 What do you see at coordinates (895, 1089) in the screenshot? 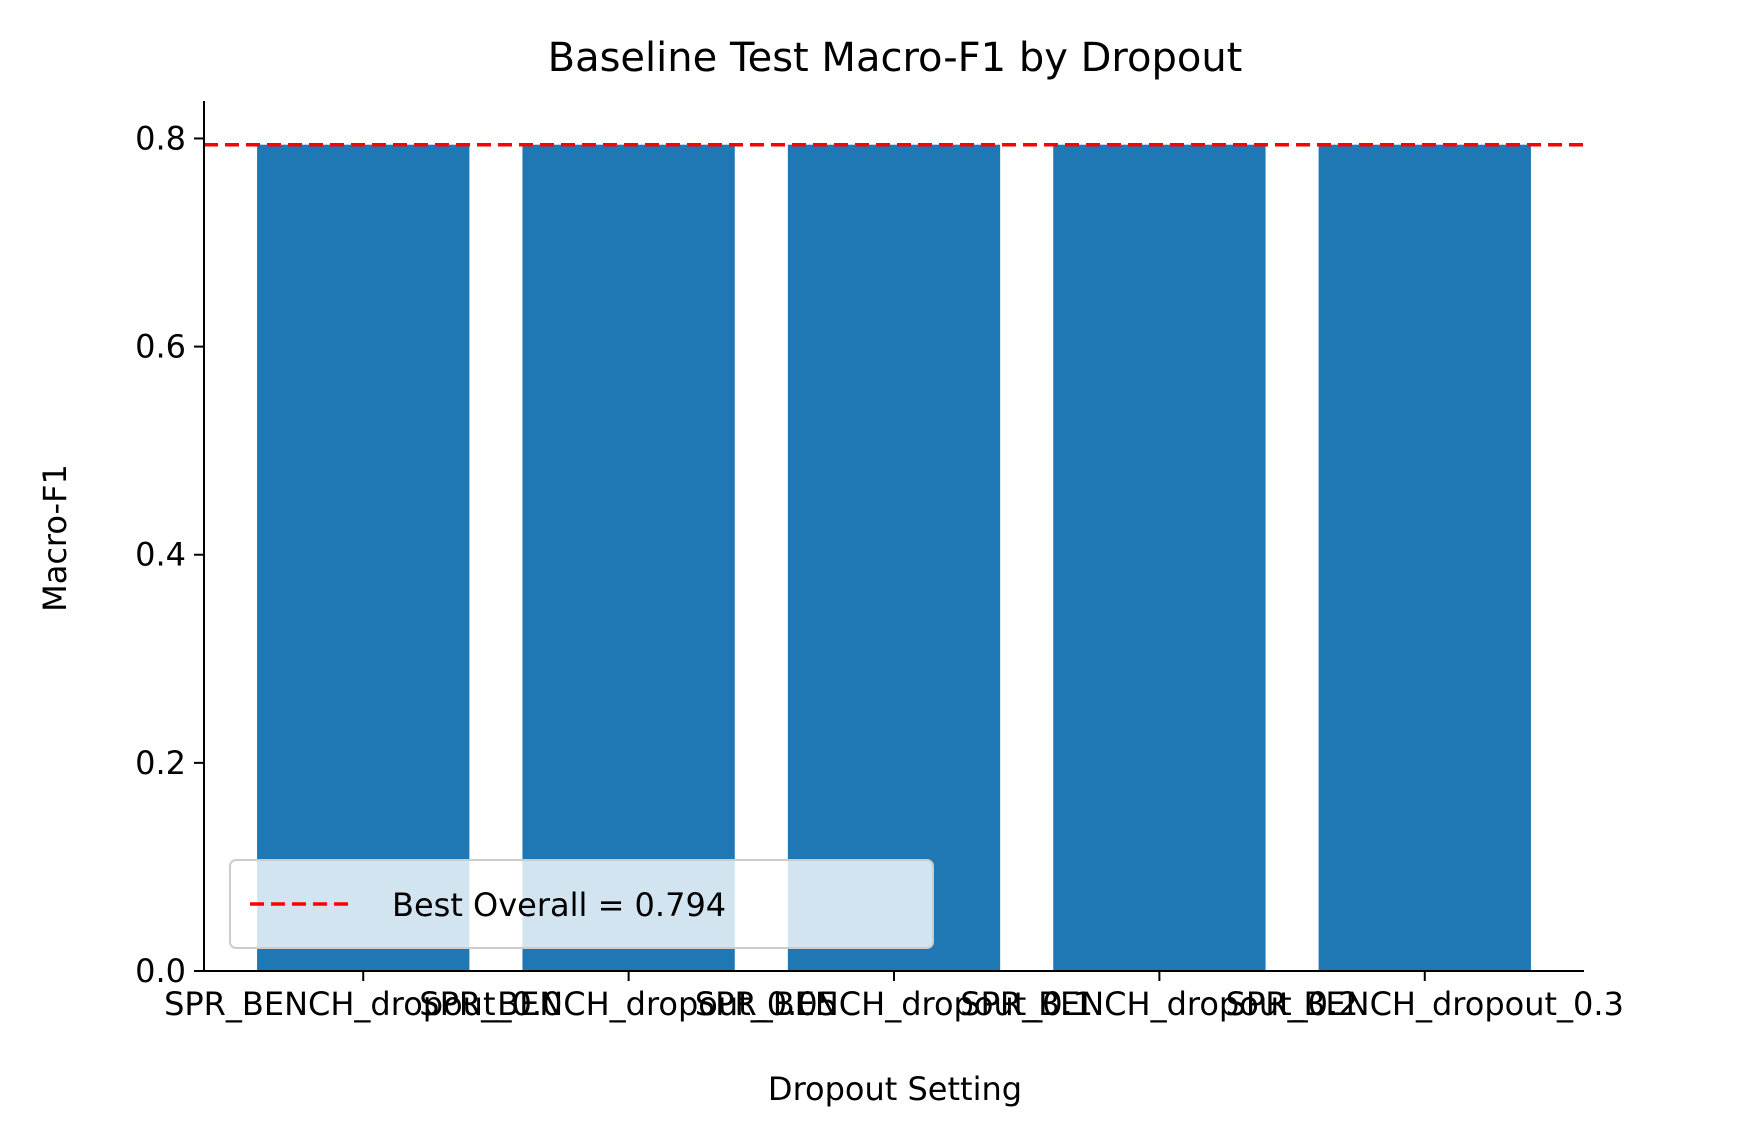
I see `x-axis-label: Dropout Setting` at bounding box center [895, 1089].